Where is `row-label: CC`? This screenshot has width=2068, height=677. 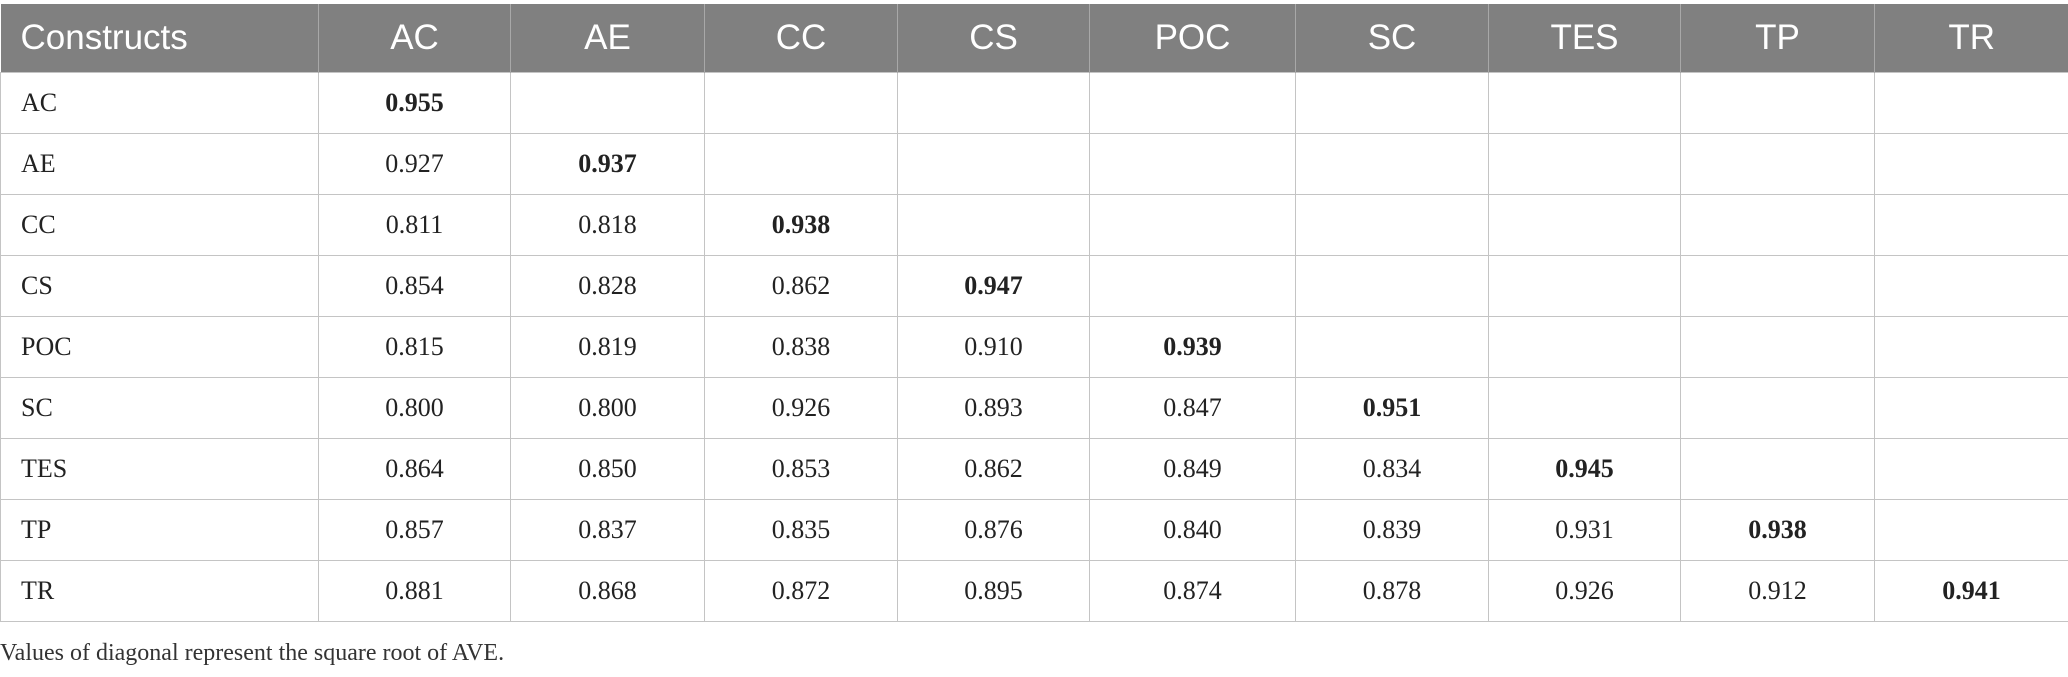
row-label: CC is located at coordinates (159, 225).